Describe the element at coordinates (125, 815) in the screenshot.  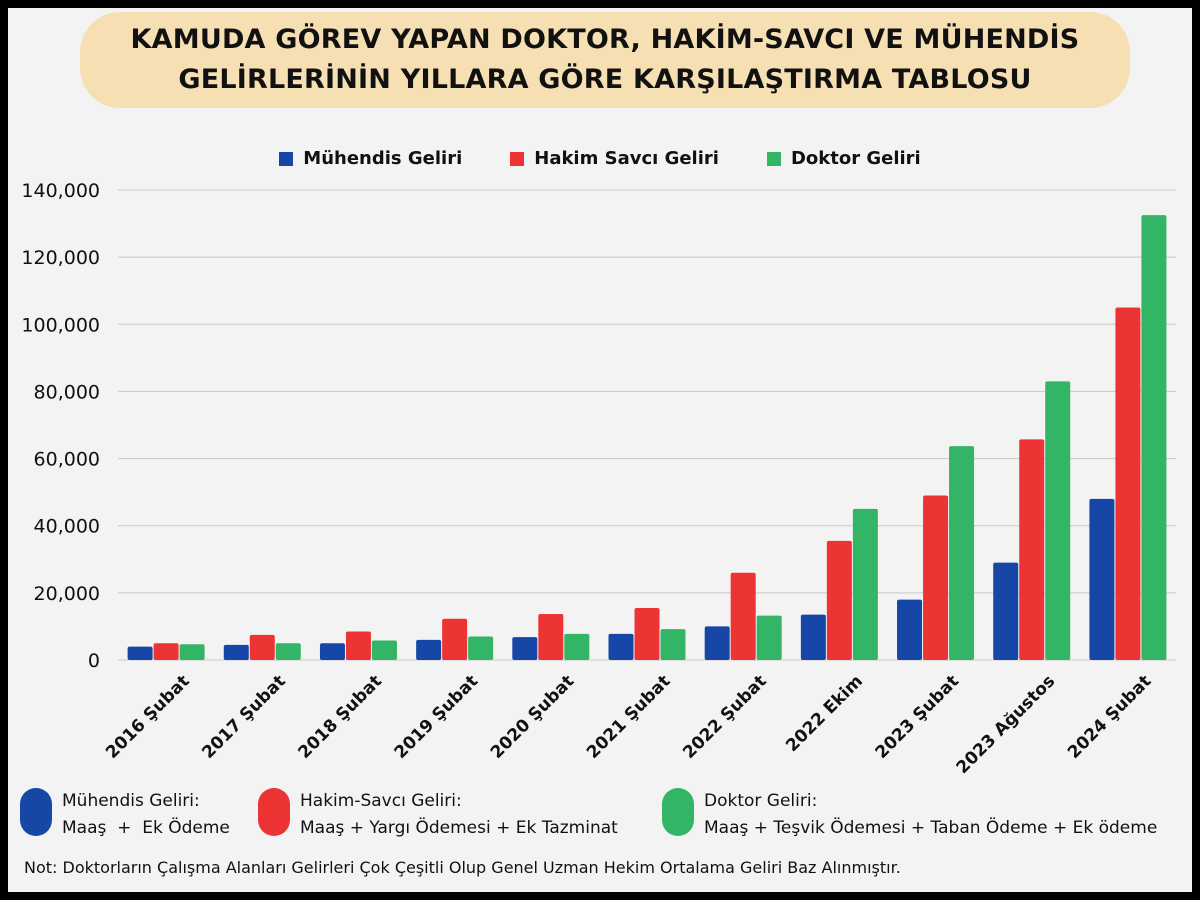
I see `explanation-muhendis: Mühendis Geliri: Maaş + Ek Ödeme` at that location.